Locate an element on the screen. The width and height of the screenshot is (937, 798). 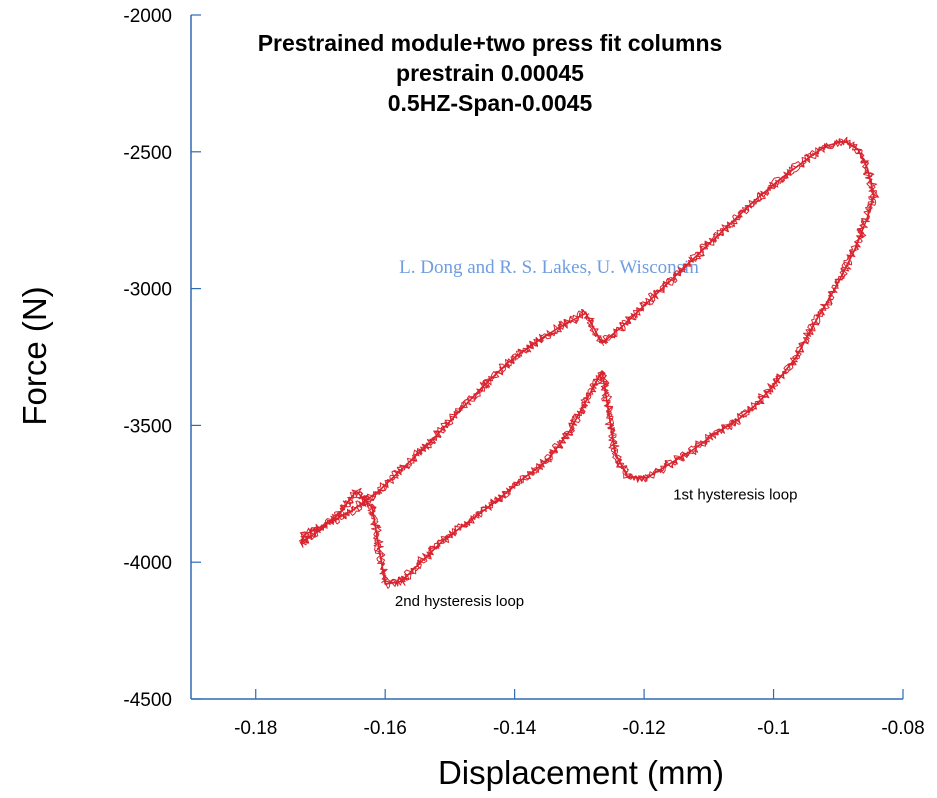
x-tick-label: -0.1 is located at coordinates (773, 728).